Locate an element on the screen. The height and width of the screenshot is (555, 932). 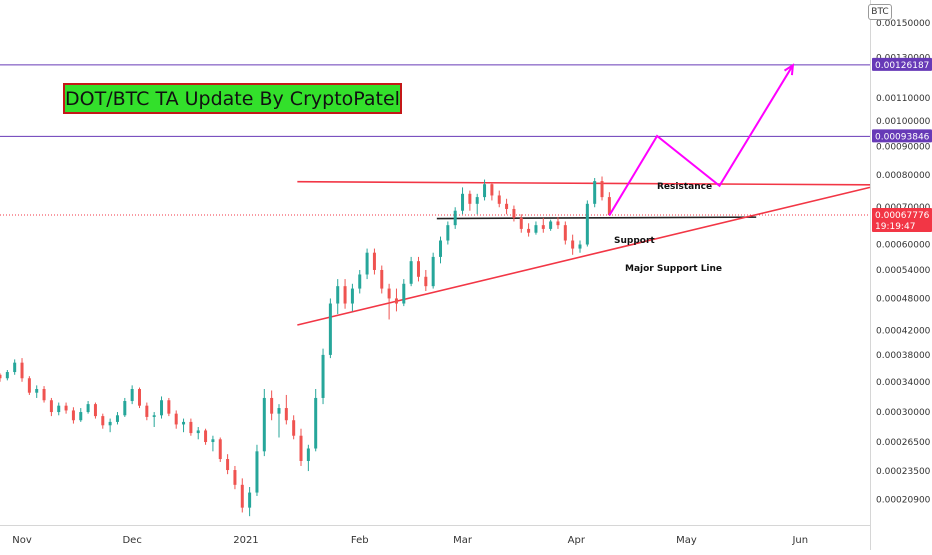
price-badge-value: 0.00126187 is located at coordinates (902, 66).